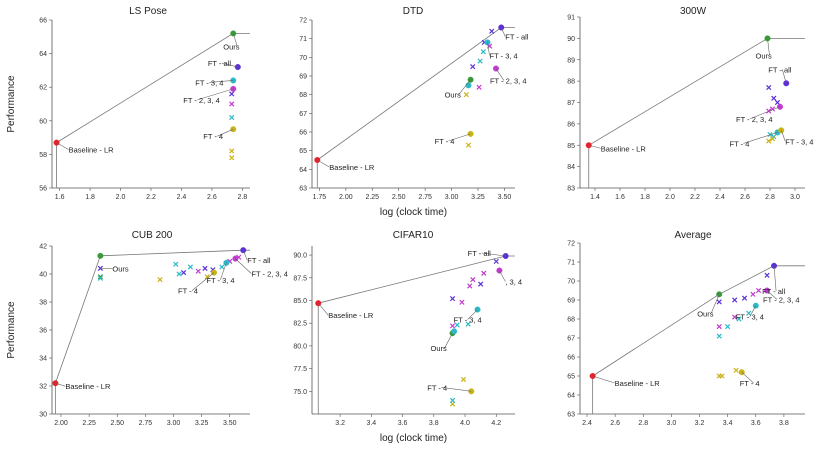 This screenshot has height=450, width=830. Describe the element at coordinates (146, 423) in the screenshot. I see `x-tick-label: 2.75` at that location.